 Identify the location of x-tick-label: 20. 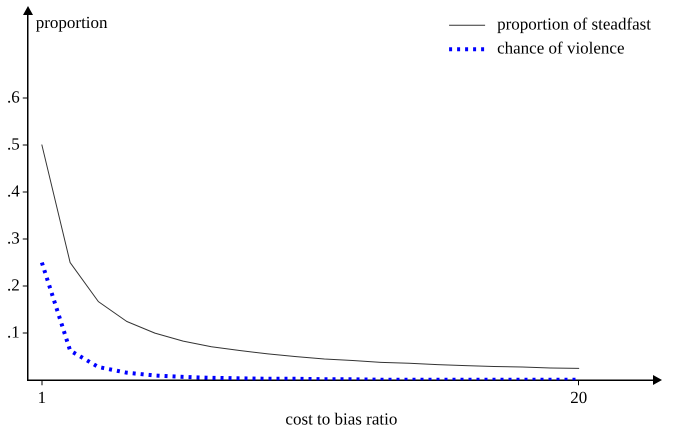
(579, 397).